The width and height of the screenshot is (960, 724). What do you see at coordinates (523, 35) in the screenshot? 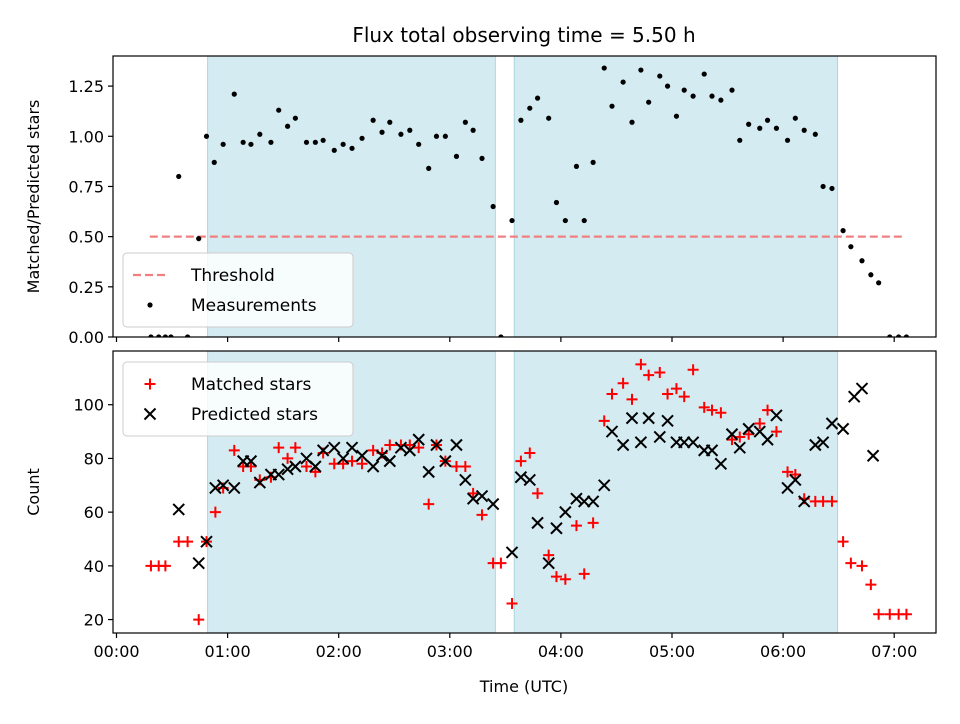
I see `chart-title: Flux total observing time = 5.50 h` at bounding box center [523, 35].